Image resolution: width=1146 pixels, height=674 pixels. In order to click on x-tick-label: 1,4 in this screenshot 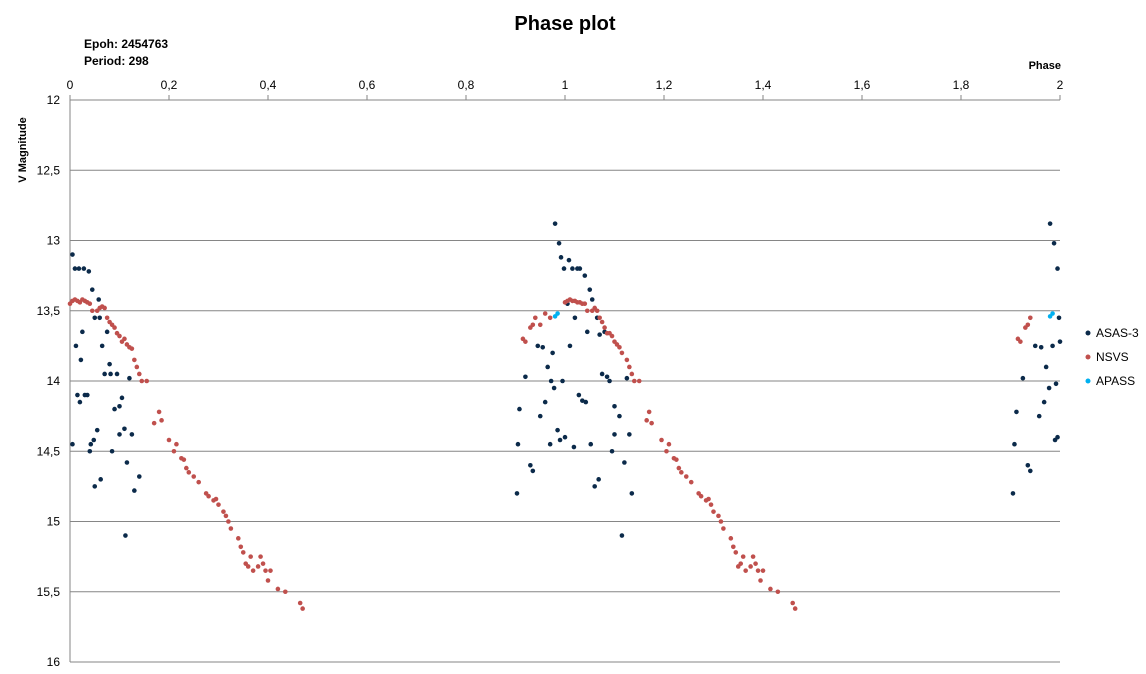, I will do `click(763, 85)`.